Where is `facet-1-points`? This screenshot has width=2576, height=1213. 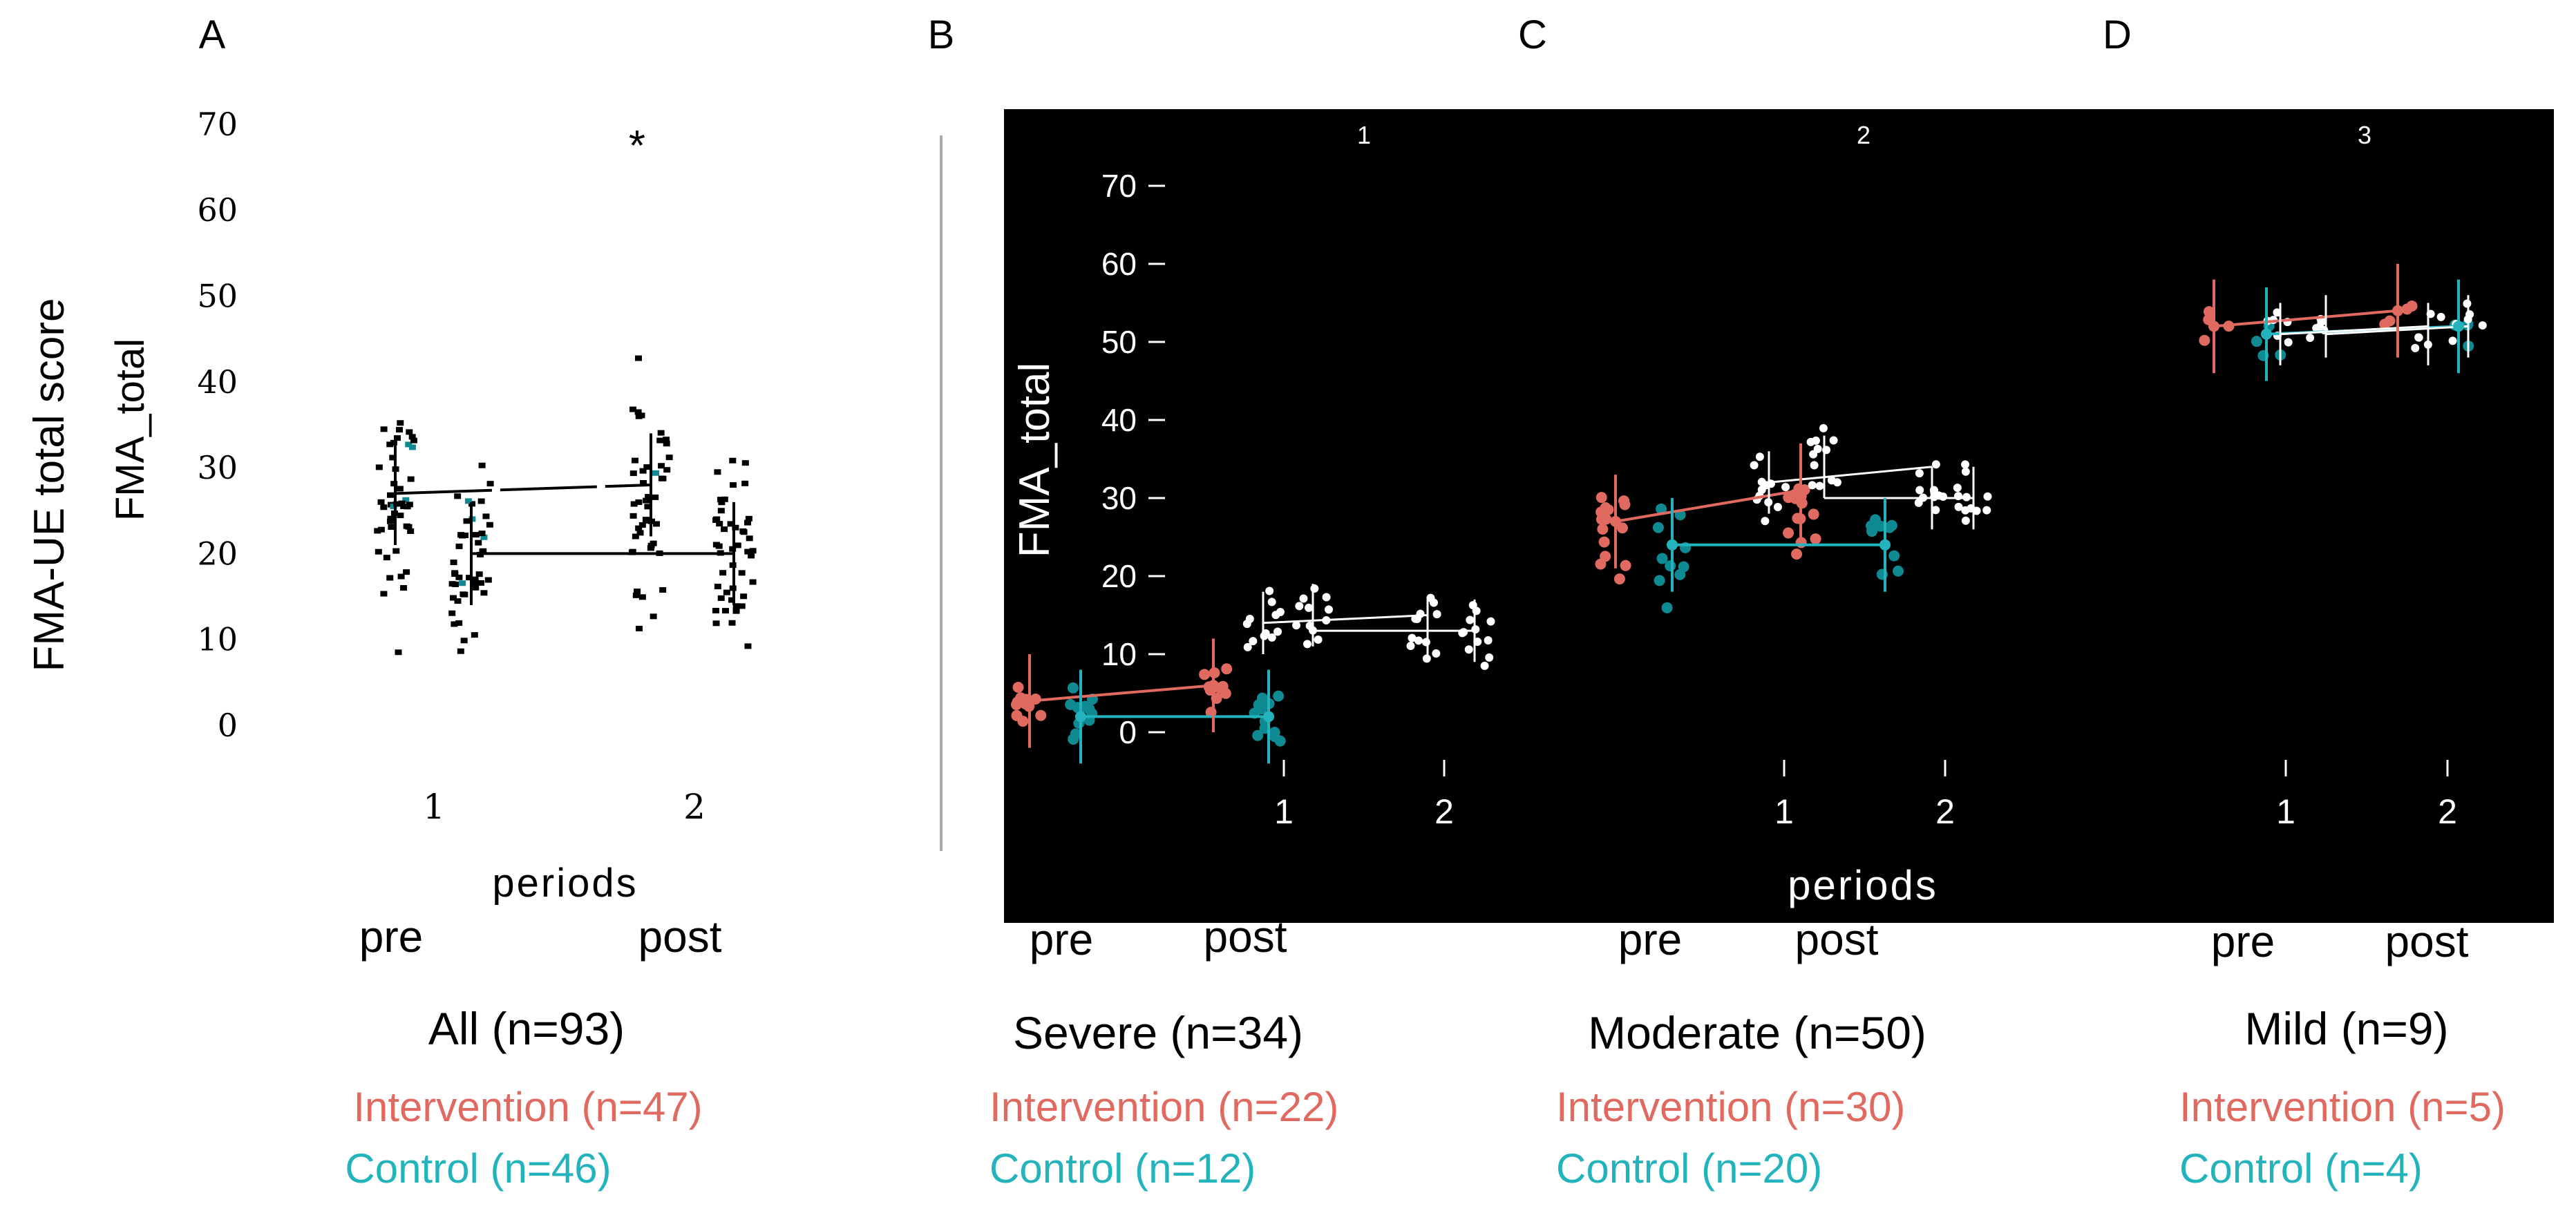
facet-1-points is located at coordinates (1252, 674).